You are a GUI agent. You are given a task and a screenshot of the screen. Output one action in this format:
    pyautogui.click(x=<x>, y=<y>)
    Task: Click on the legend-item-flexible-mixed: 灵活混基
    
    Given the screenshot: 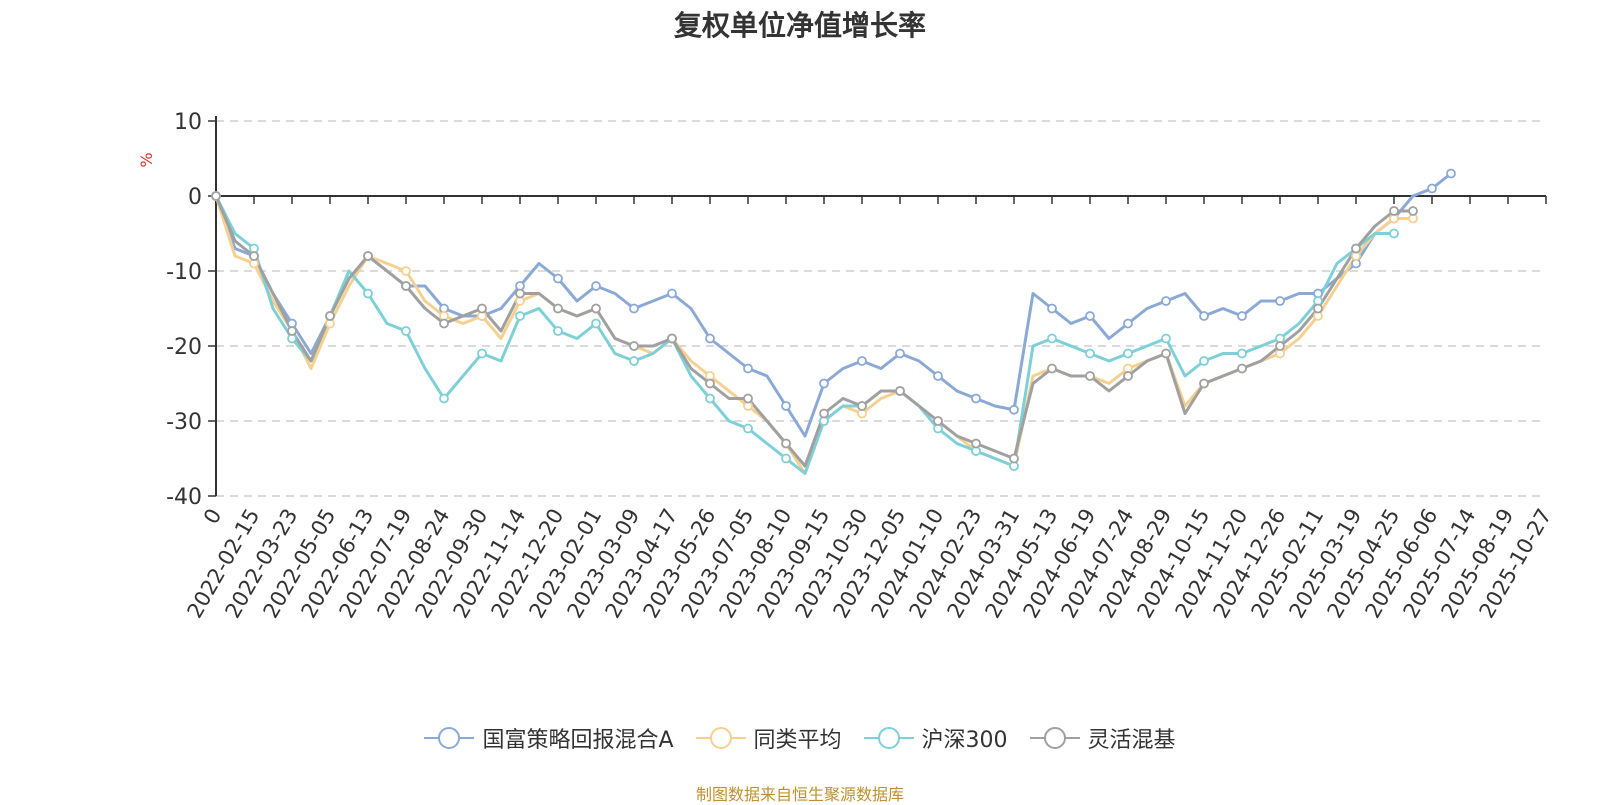 What is the action you would take?
    pyautogui.click(x=1102, y=738)
    